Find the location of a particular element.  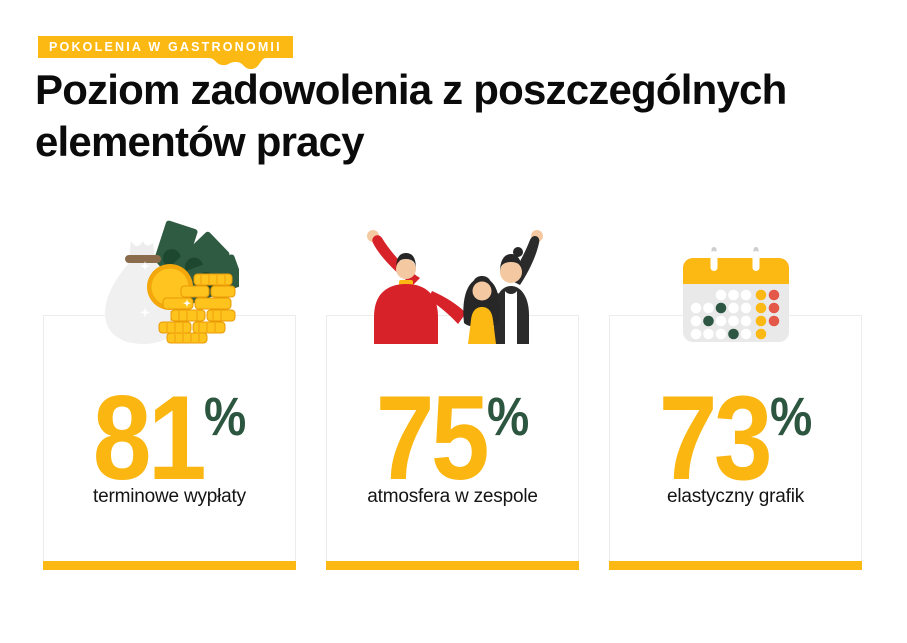

badge-drip-shape is located at coordinates (233, 63).